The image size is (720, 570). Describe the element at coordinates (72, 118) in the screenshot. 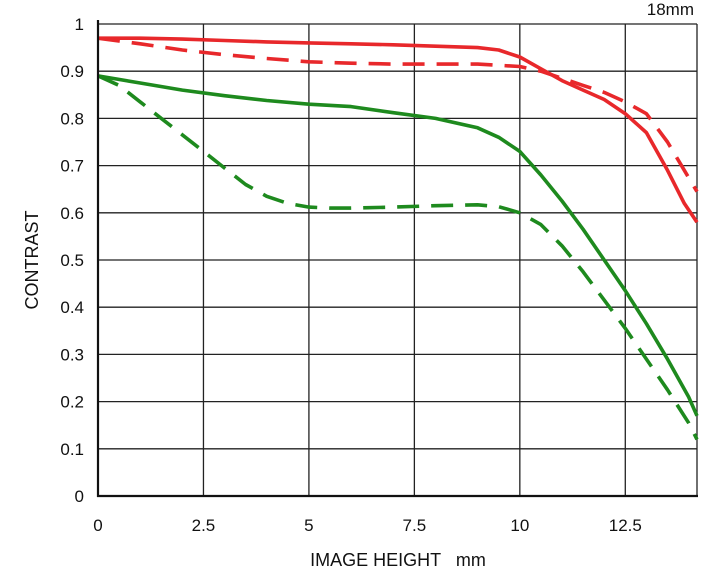

I see `y-tick-label: 0.8` at that location.